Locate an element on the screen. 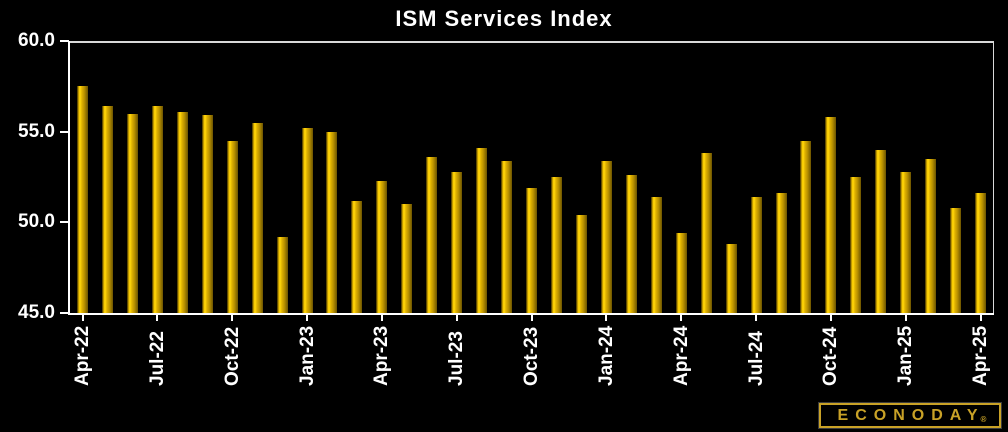 Image resolution: width=1008 pixels, height=432 pixels. registered-trademark-icon: ® is located at coordinates (983, 419).